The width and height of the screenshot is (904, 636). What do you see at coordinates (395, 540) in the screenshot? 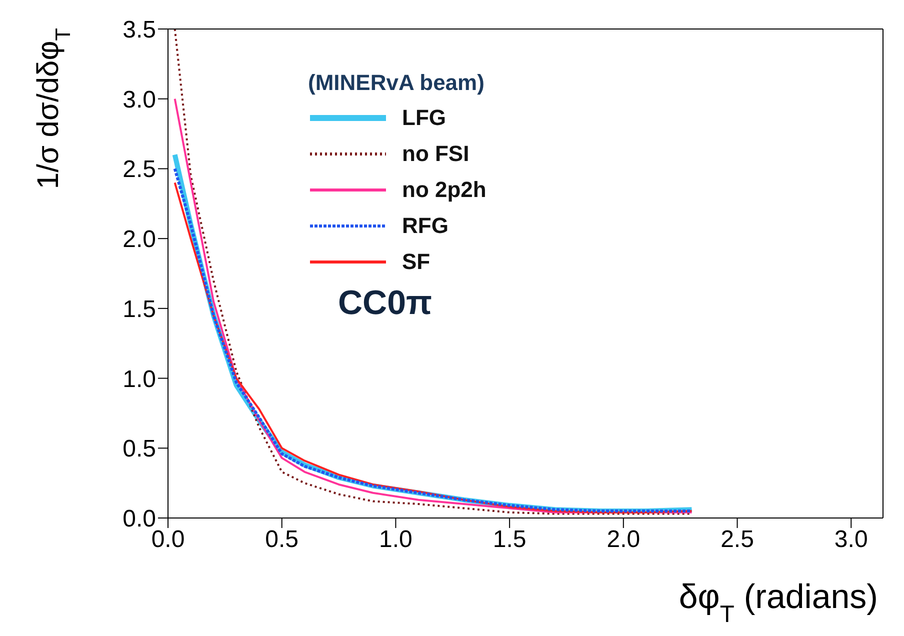
I see `x-tick-label: 1.0` at bounding box center [395, 540].